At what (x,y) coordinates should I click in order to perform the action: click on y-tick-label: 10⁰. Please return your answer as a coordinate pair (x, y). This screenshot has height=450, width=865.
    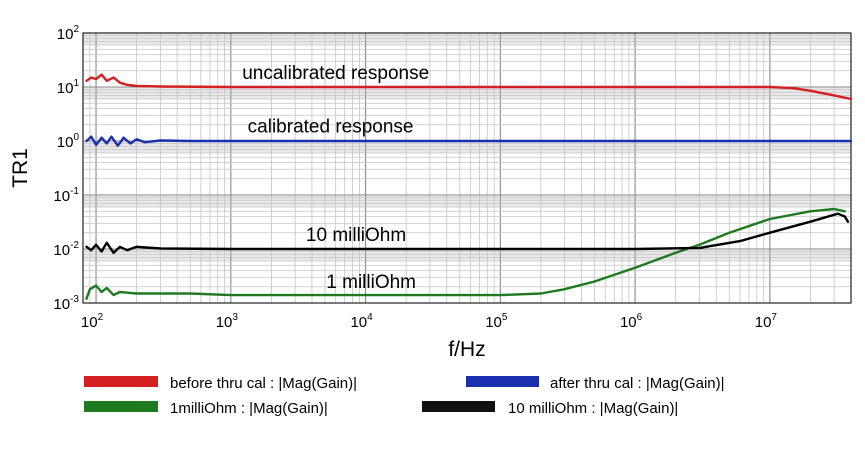
    Looking at the image, I should click on (68, 141).